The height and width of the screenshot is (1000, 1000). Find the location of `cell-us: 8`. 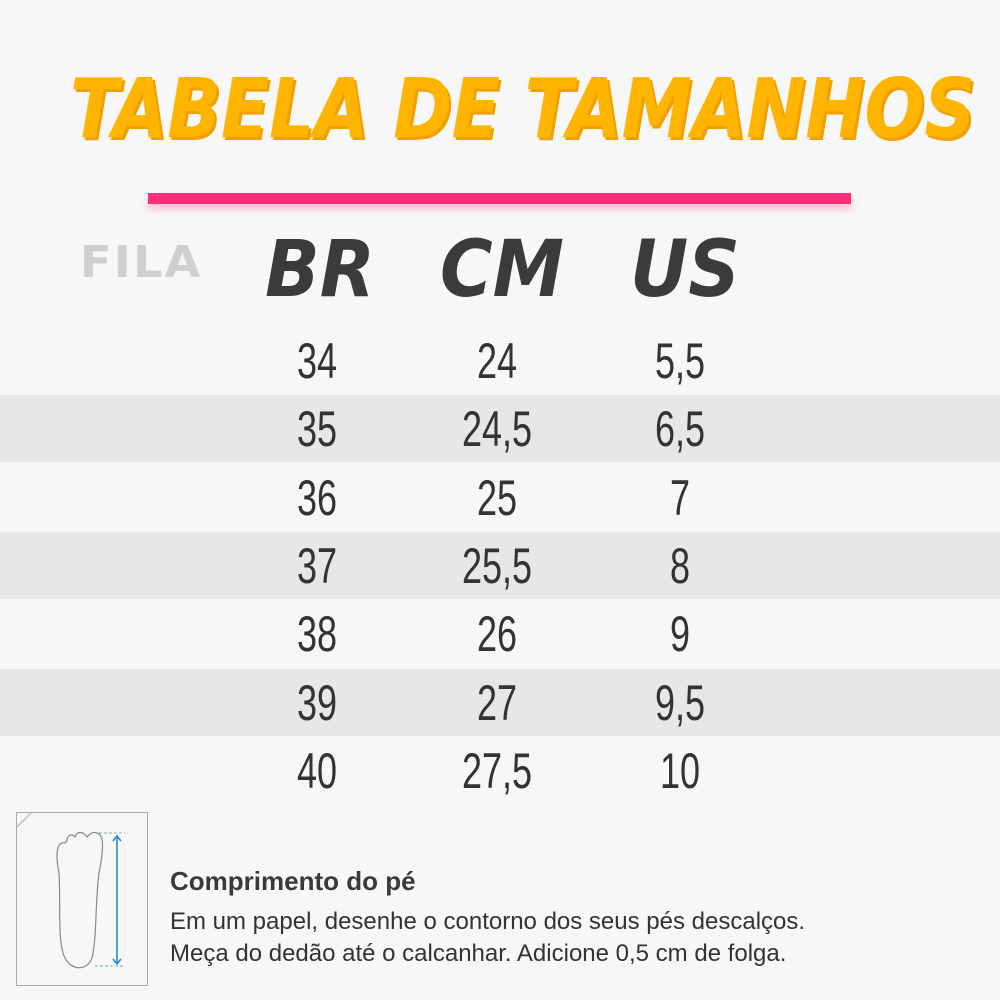

cell-us: 8 is located at coordinates (680, 565).